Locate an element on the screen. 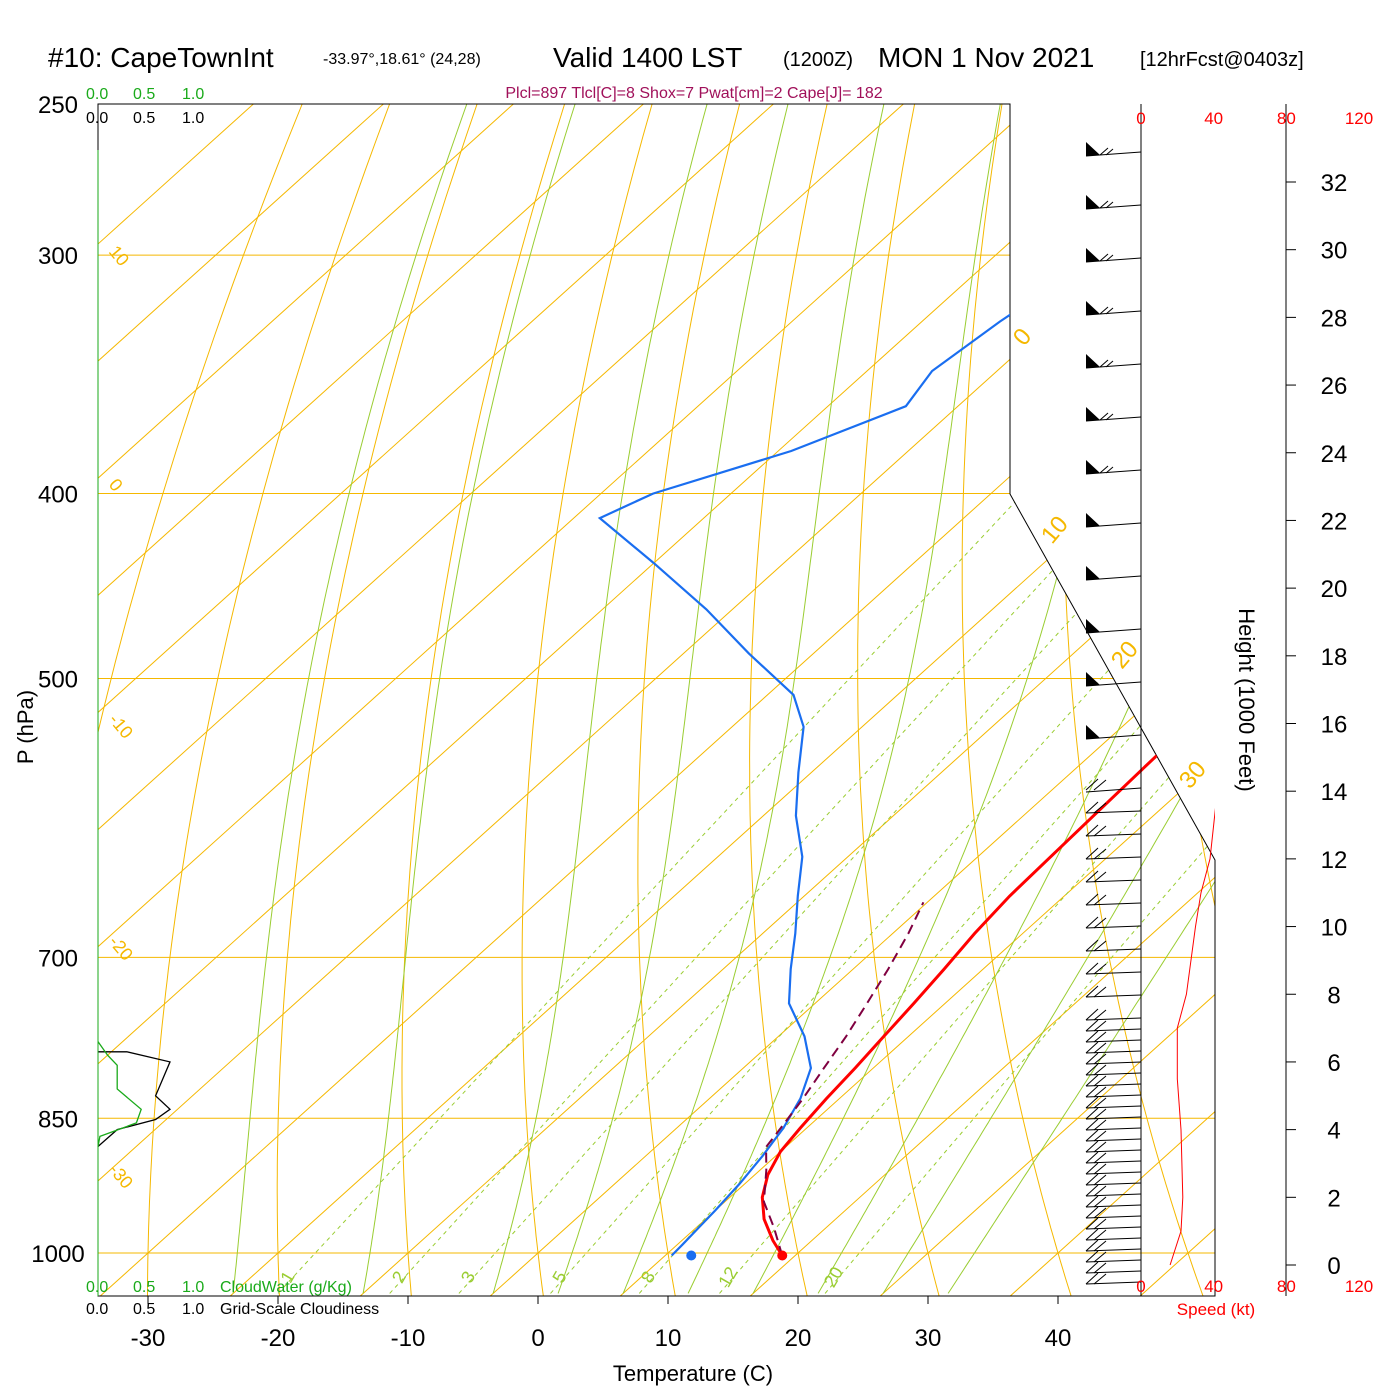 This screenshot has height=1400, width=1400. title-fcst: [12hrFcst@0403z] is located at coordinates (1222, 60).